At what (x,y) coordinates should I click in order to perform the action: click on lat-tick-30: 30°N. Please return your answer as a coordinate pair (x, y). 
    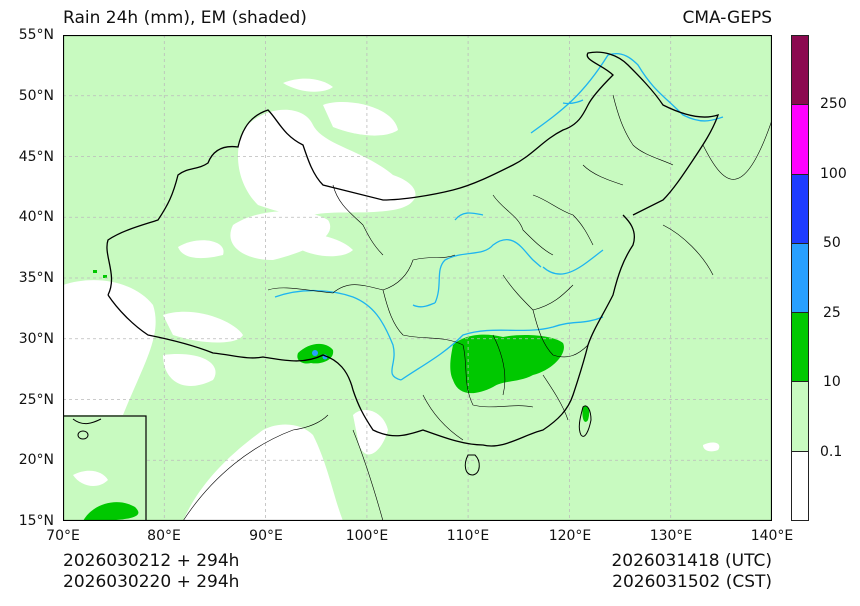
    Looking at the image, I should click on (36, 339).